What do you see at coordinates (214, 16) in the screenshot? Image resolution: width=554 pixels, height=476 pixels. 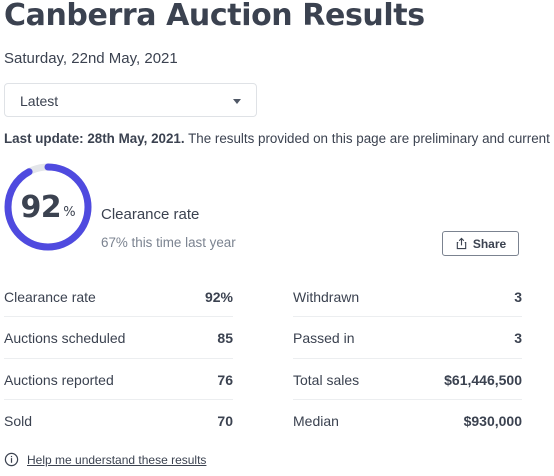 I see `page-title: Canberra Auction Results` at bounding box center [214, 16].